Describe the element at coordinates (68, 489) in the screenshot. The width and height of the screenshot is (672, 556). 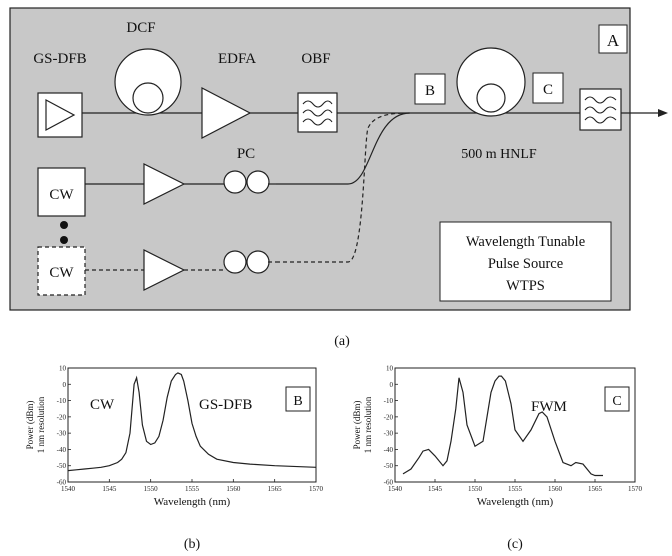
I see `chart-b-x-tick-label: 1540` at that location.